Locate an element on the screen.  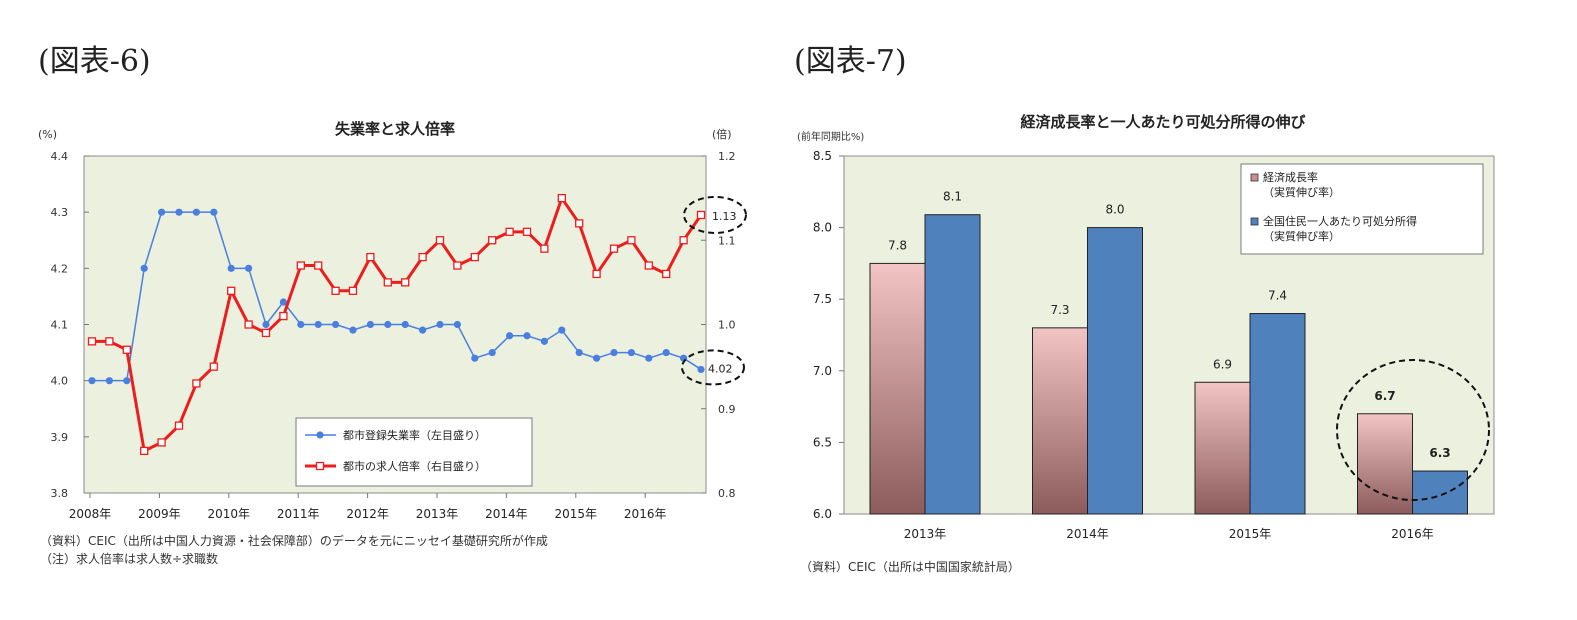
legend-sublabel-2: （実質伸び率） is located at coordinates (1301, 236).